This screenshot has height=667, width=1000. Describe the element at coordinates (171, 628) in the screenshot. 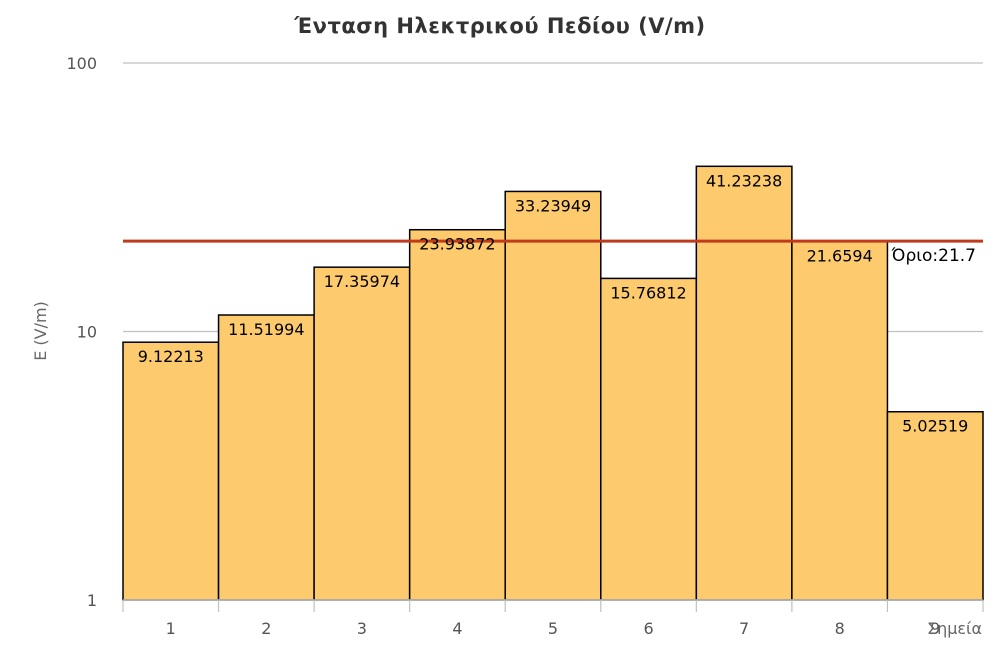

I see `x-tick-label: 1` at that location.